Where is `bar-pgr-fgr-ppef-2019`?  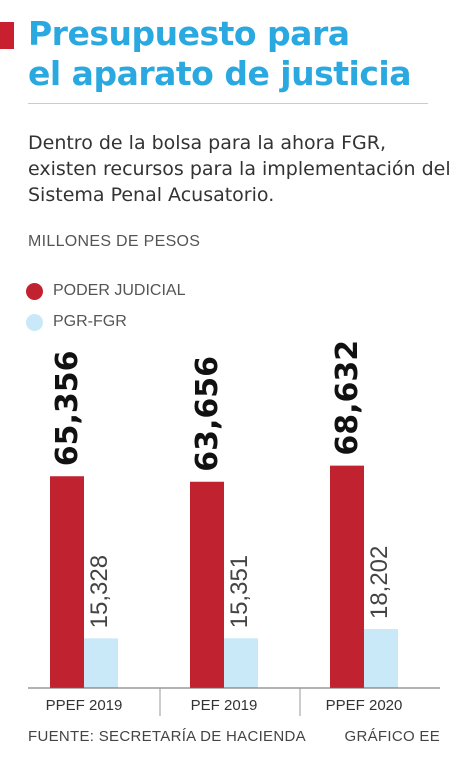
bar-pgr-fgr-ppef-2019 is located at coordinates (101, 663).